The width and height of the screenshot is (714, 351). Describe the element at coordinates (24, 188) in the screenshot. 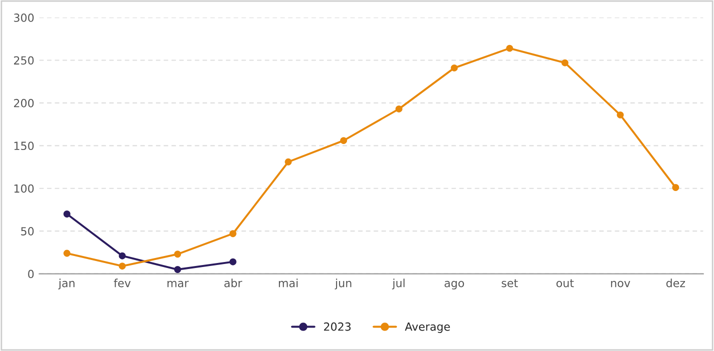

I see `y-tick-label: 100` at that location.